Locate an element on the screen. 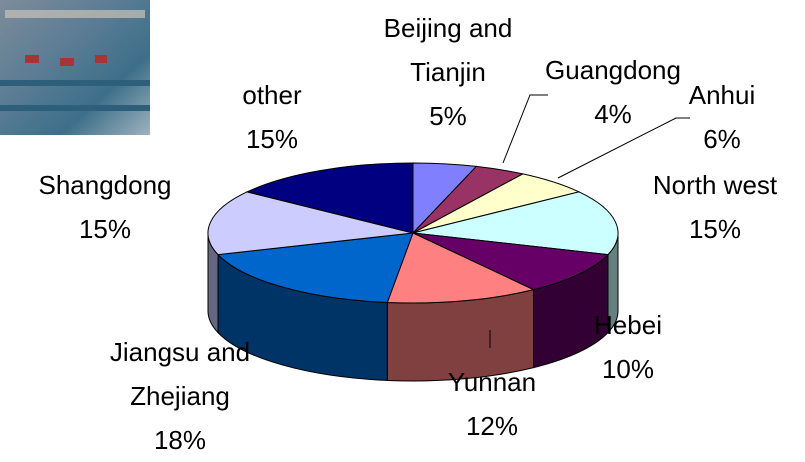 This screenshot has width=805, height=462. category-name: Beijing and Tianjin is located at coordinates (448, 50).